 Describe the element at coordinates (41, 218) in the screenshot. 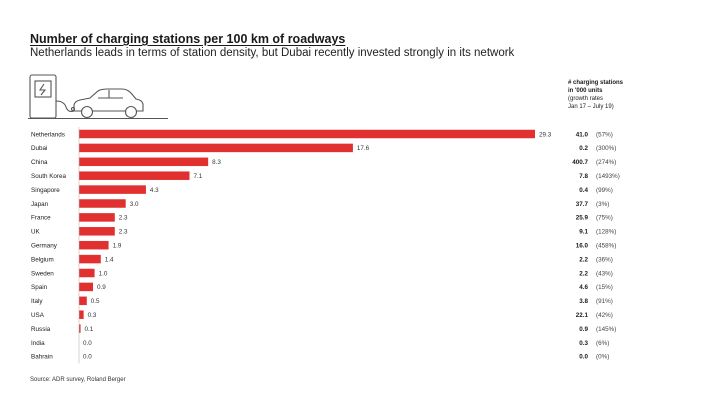

I see `category-label: France` at that location.